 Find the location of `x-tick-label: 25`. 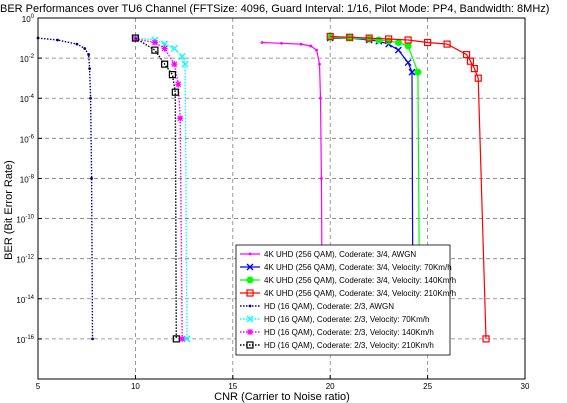

x-tick-label: 25 is located at coordinates (427, 386).